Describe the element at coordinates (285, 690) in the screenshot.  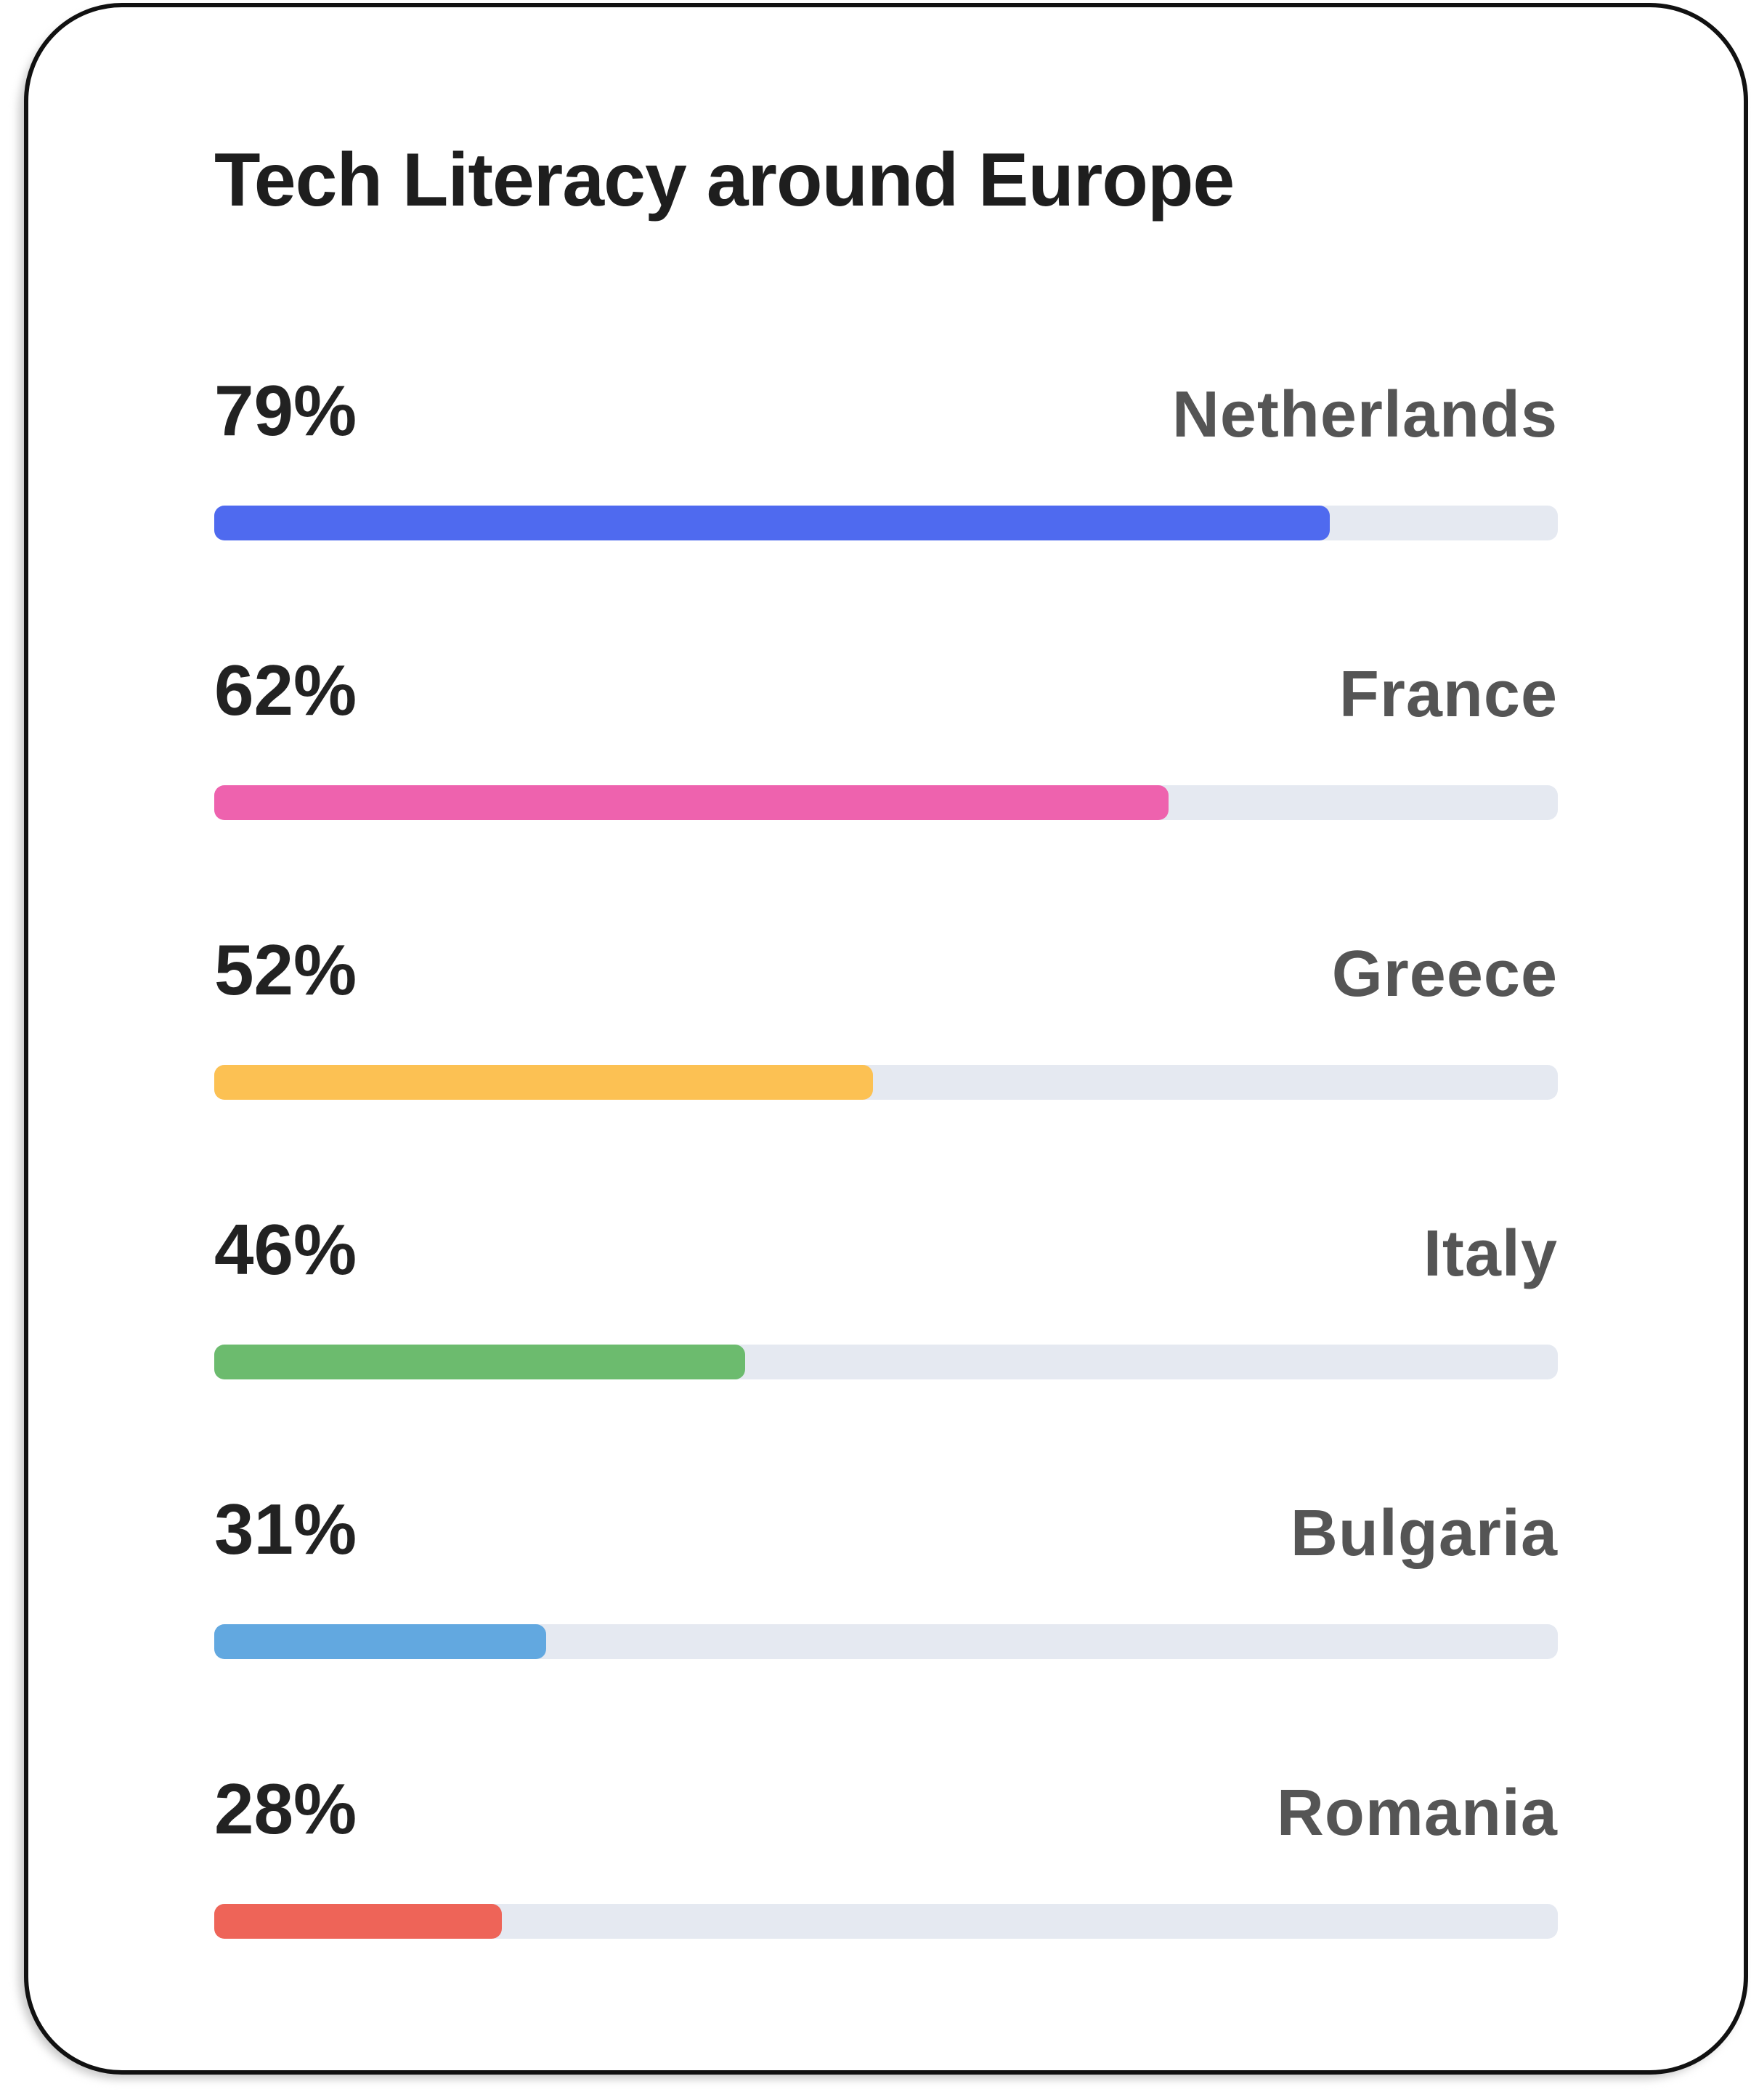
I see `value-label: 62%` at that location.